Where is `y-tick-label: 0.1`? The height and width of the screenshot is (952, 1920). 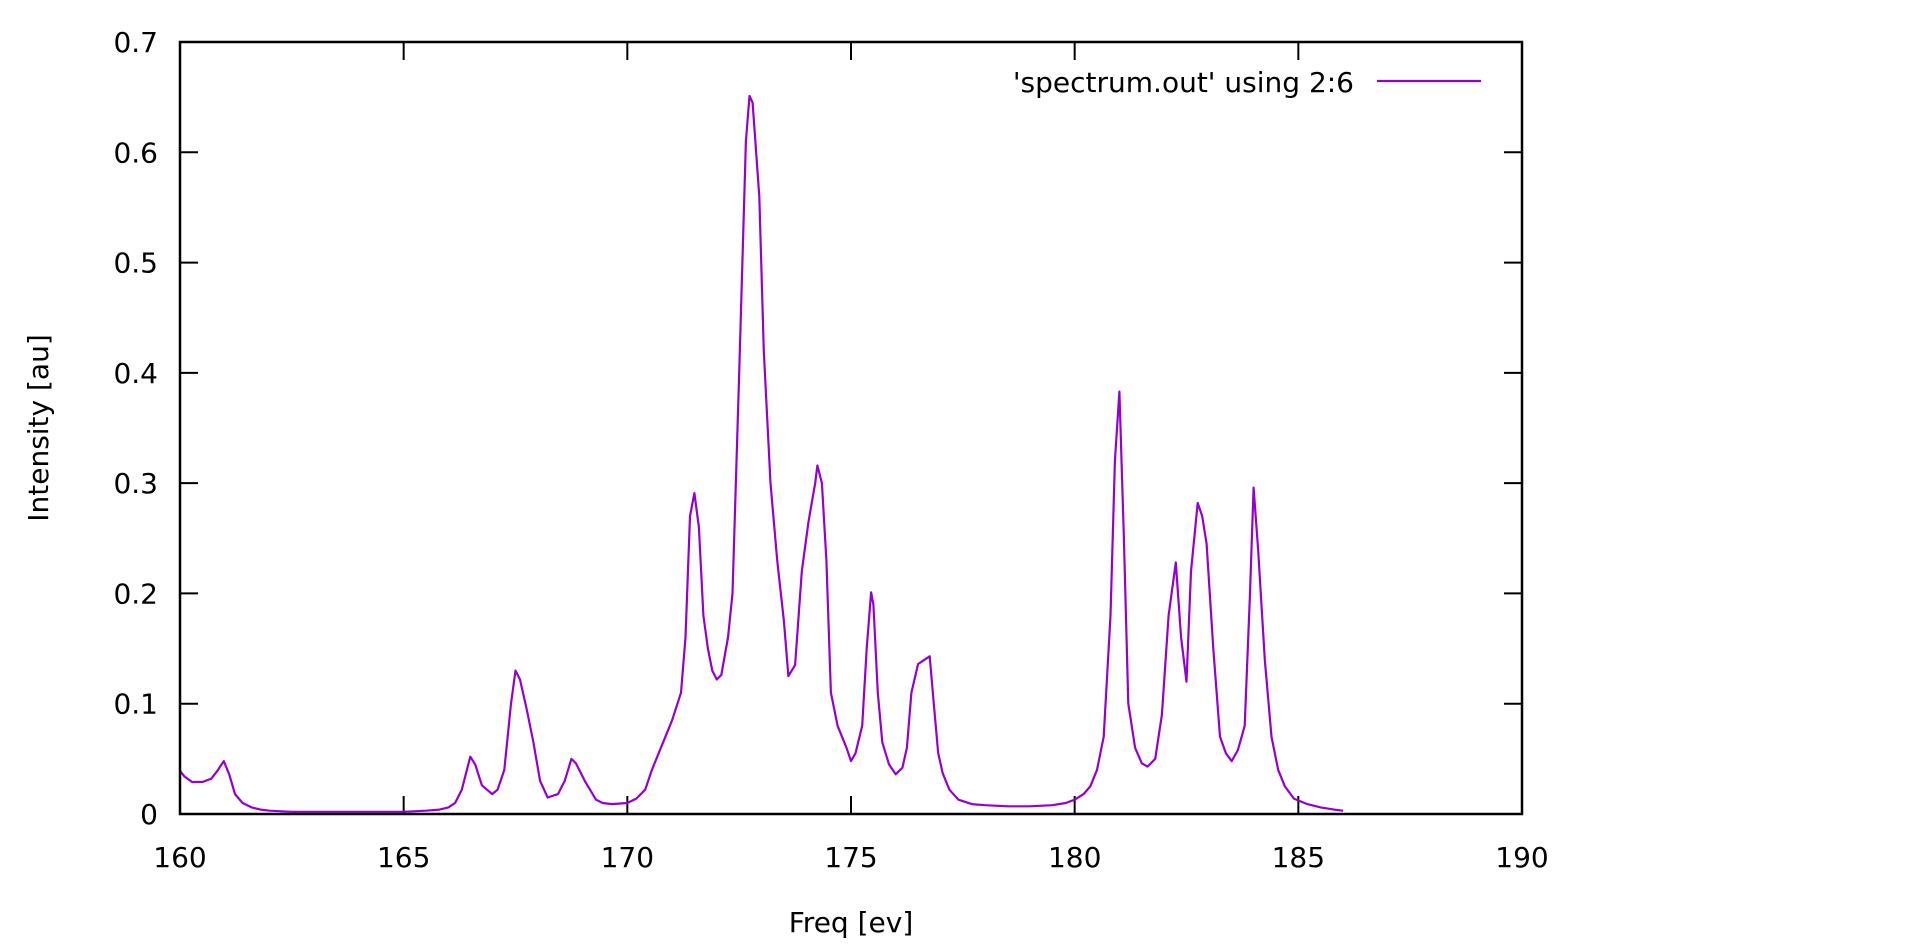 y-tick-label: 0.1 is located at coordinates (135, 704).